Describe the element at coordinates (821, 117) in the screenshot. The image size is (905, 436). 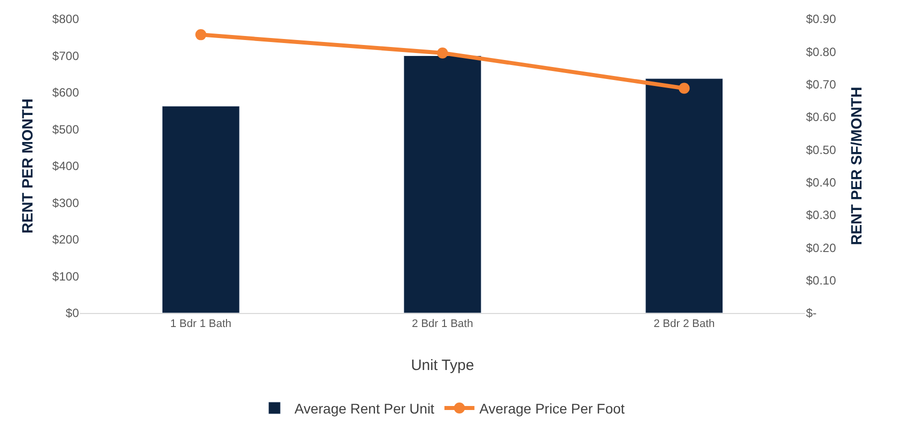
I see `y2-tick-label: $0.60` at that location.